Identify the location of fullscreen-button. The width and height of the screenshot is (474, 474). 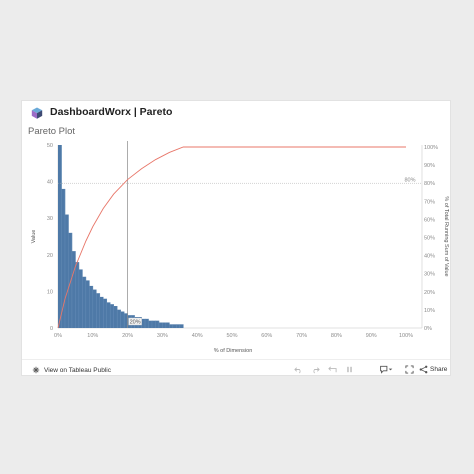
(409, 369).